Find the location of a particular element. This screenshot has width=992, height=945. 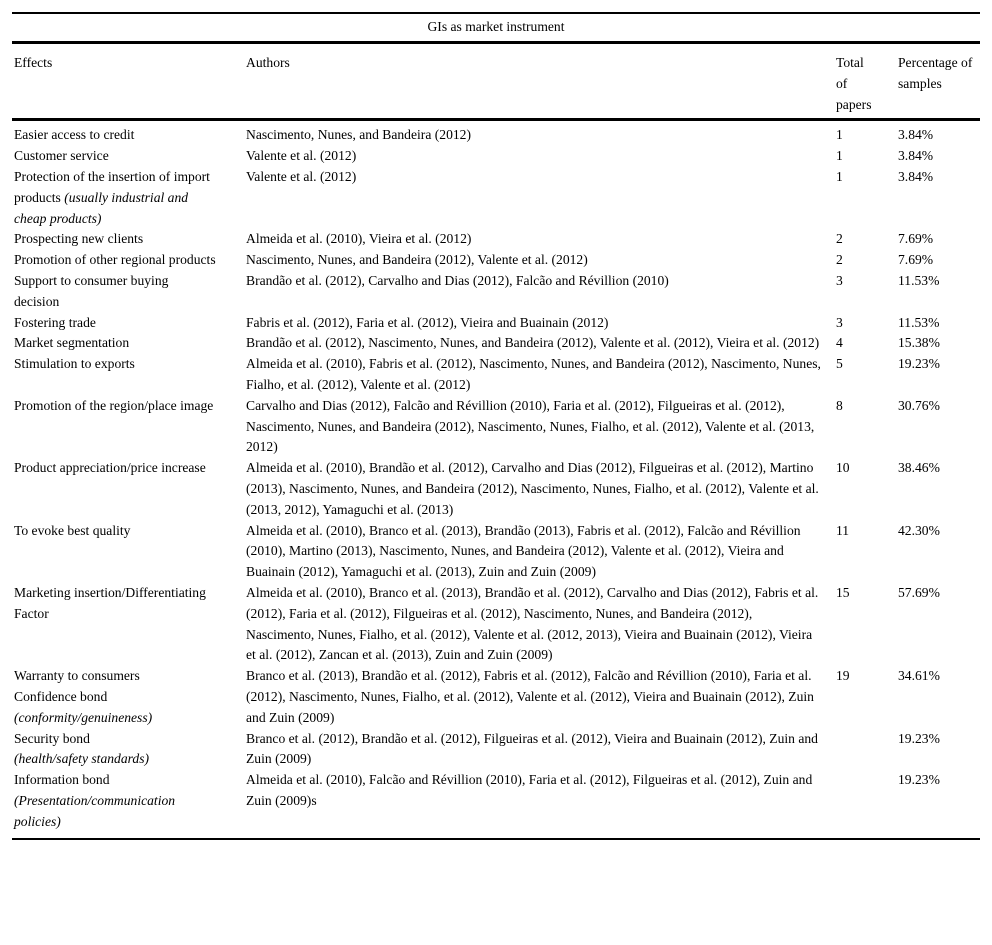

effect-cell: Market segmentation is located at coordinates (129, 343).